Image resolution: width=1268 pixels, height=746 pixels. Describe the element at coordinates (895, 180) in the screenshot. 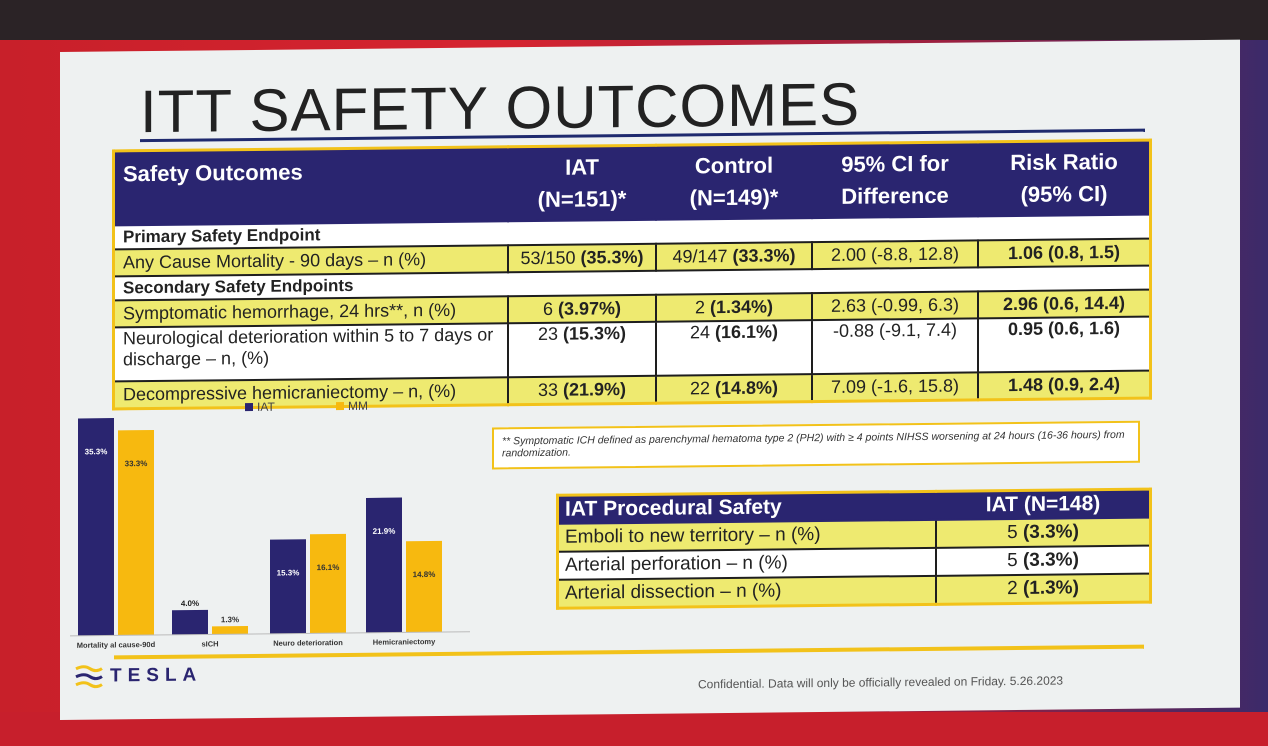

I see `header-ci: 95% CI for Difference` at that location.